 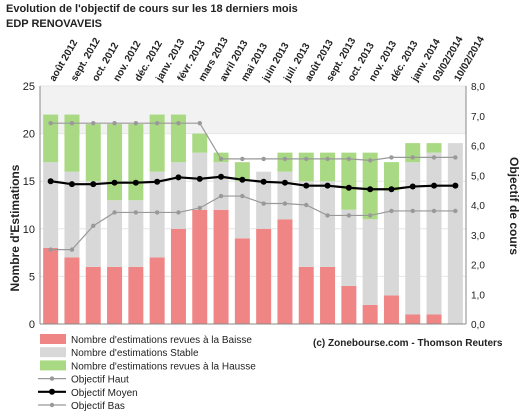 What do you see at coordinates (478, 295) in the screenshot?
I see `right-tick-label-1: 1,0` at bounding box center [478, 295].